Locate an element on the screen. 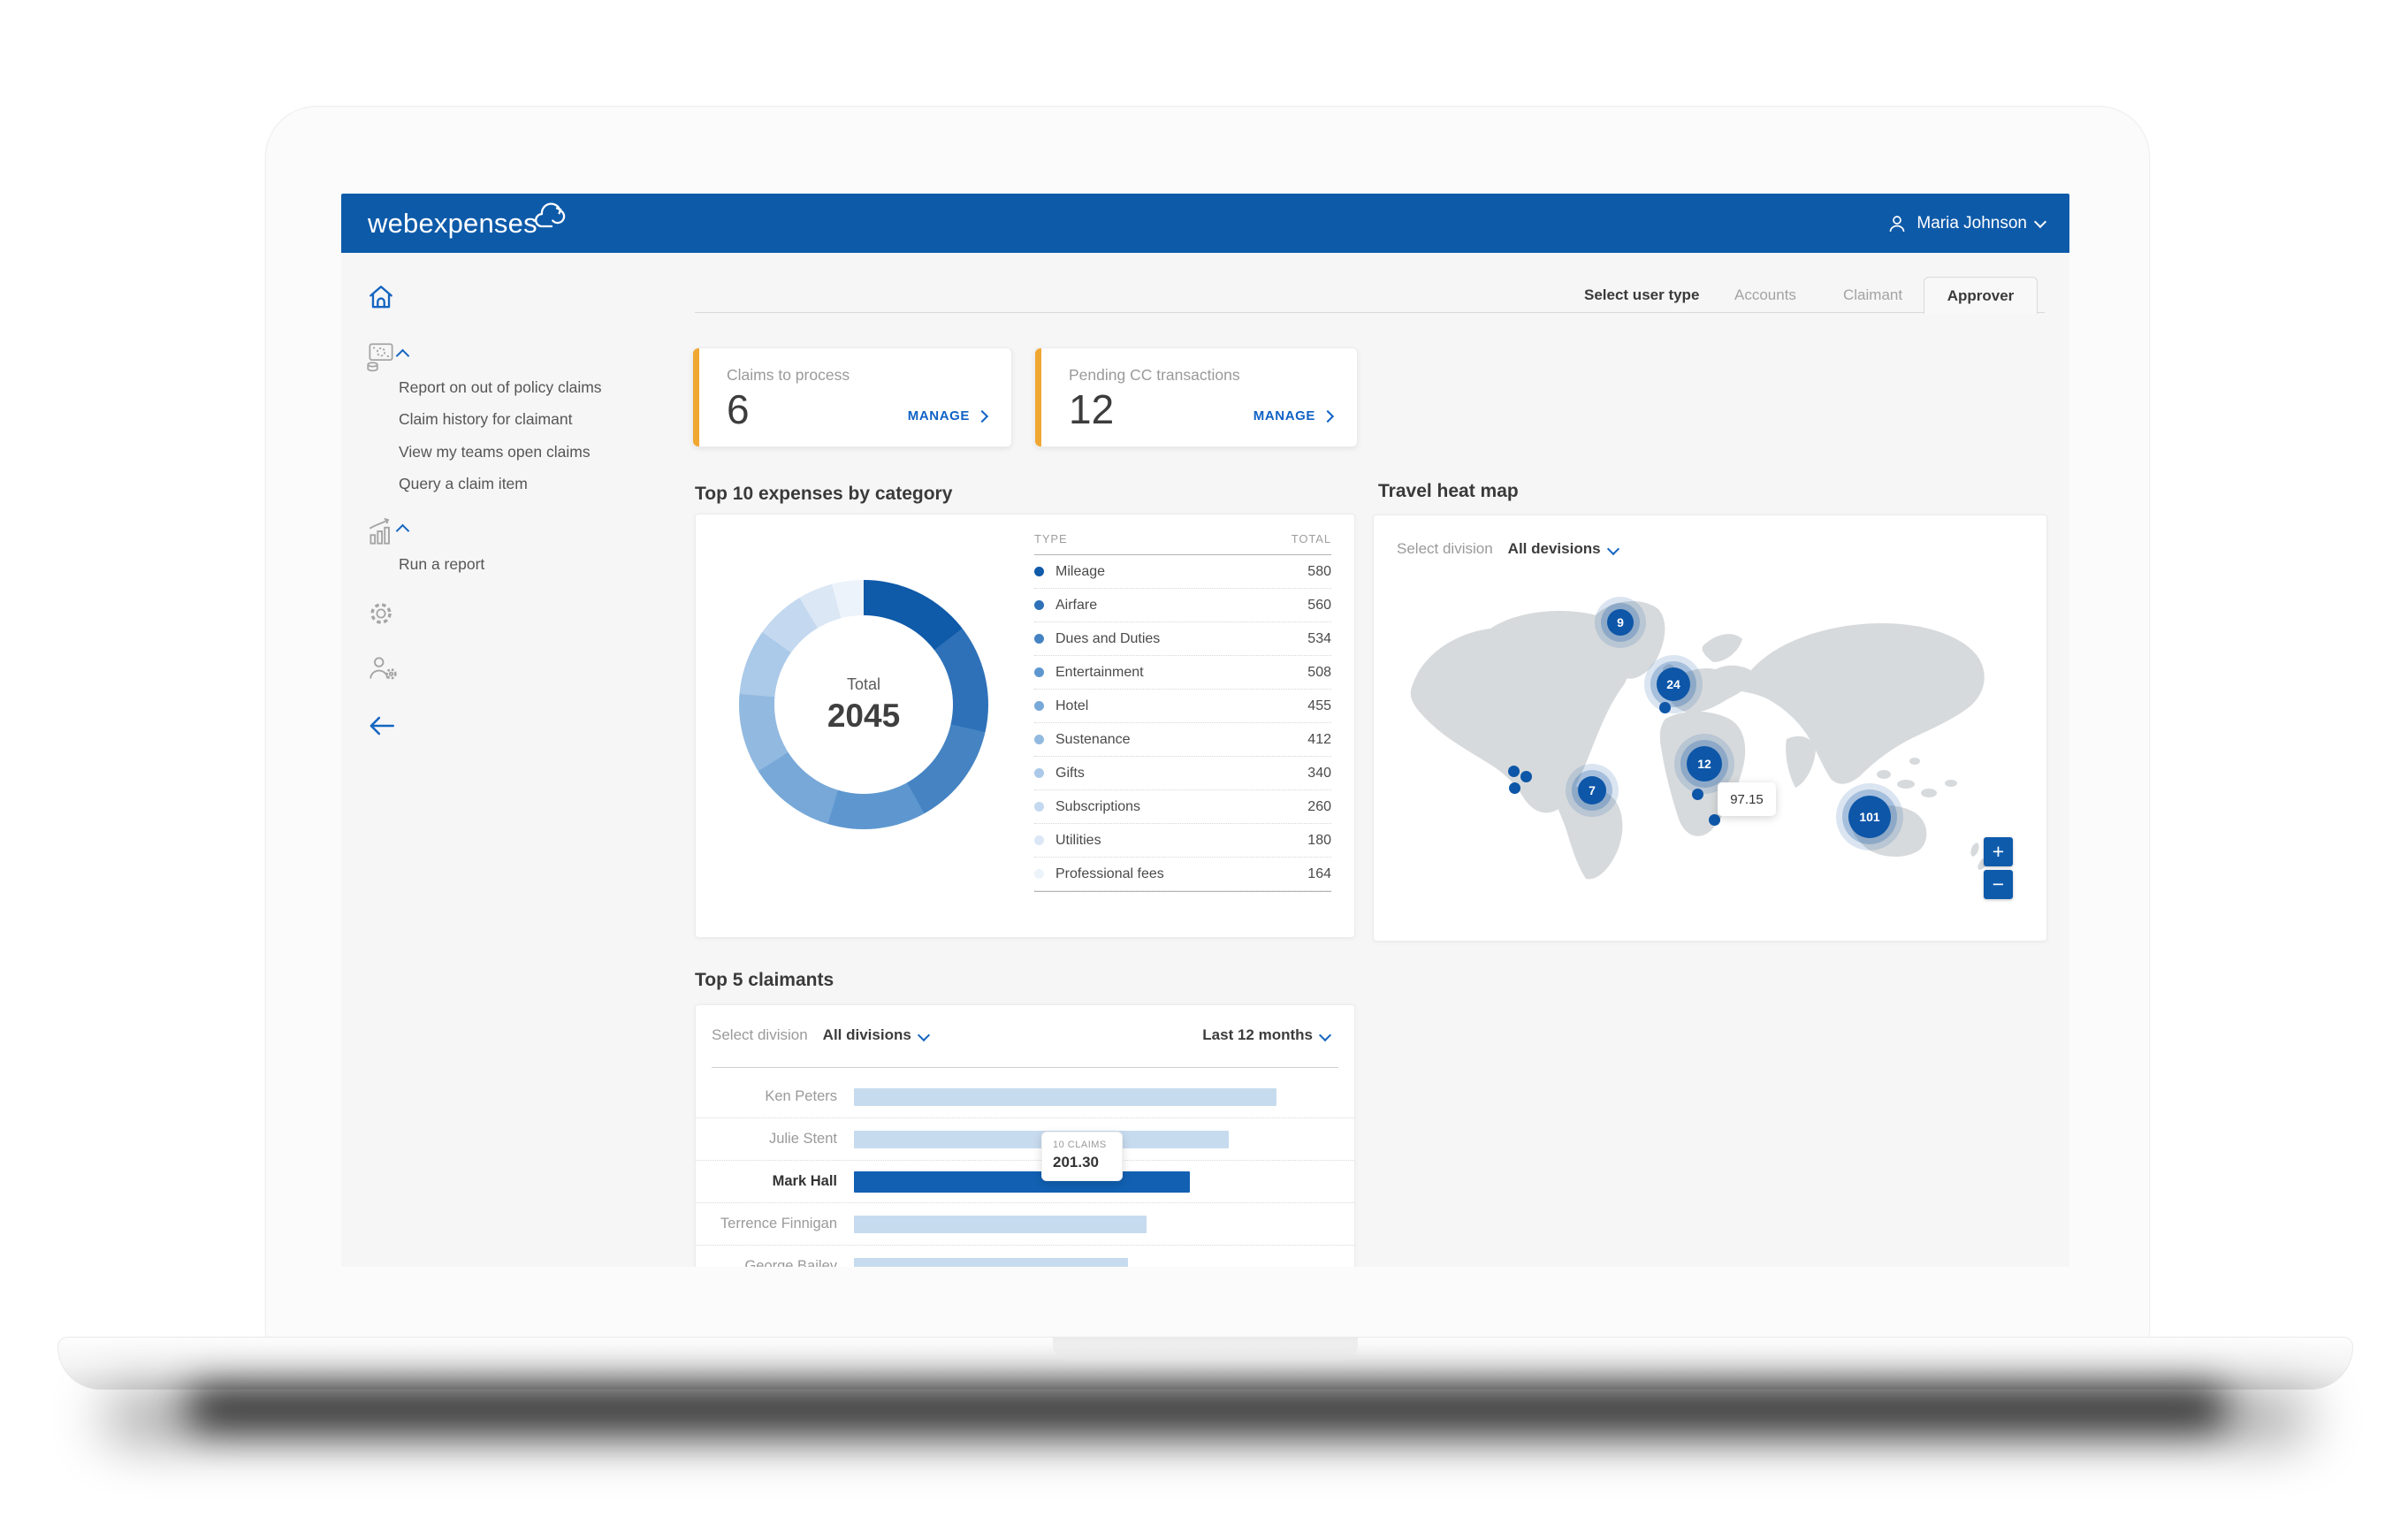 This screenshot has width=2408, height=1525. card-label: Pending CC transactions is located at coordinates (1154, 375).